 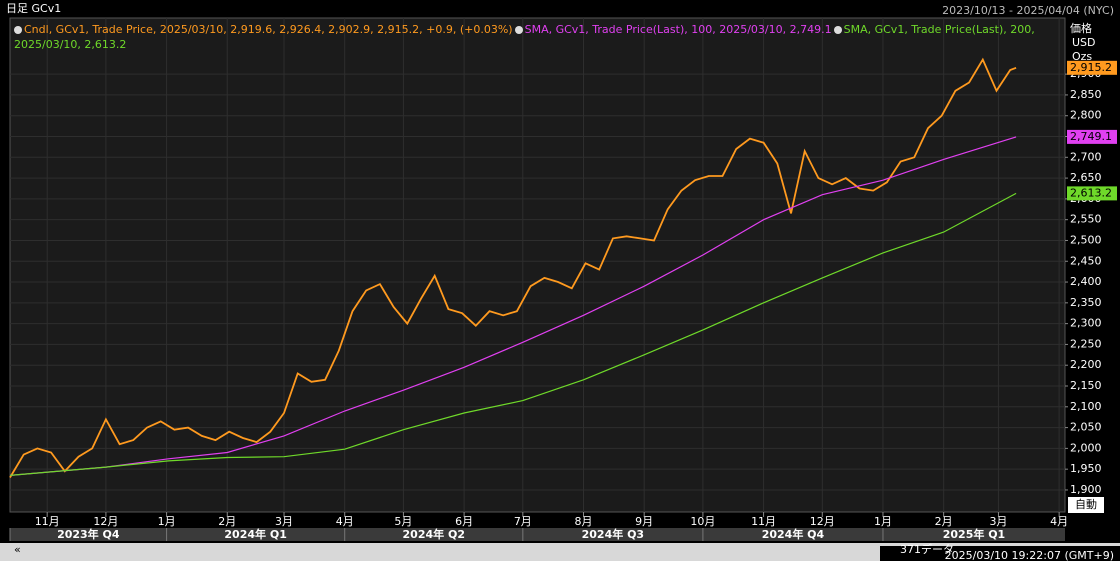 I want to click on last-value-label: 2,613.2, so click(x=1091, y=192).